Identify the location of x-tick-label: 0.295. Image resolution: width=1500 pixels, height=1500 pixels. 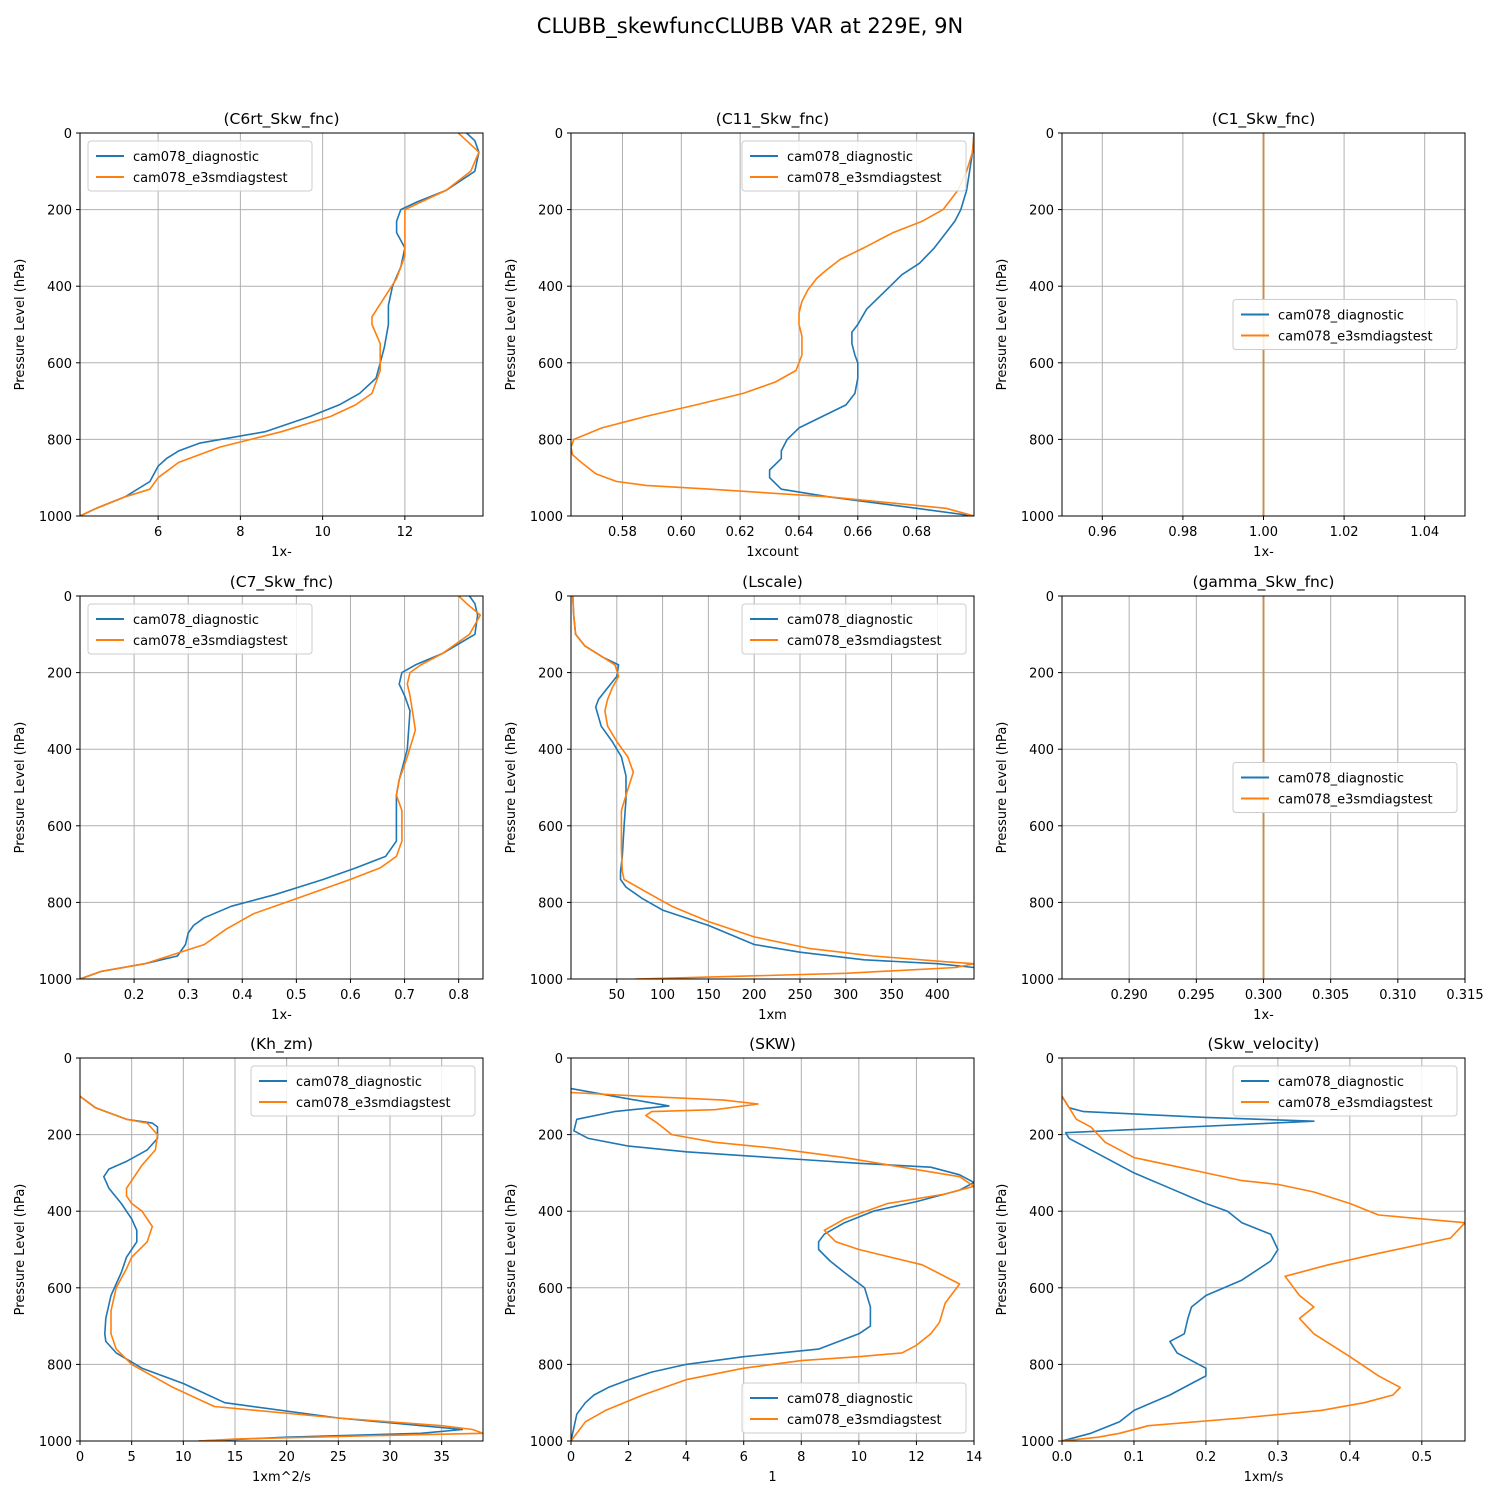
(1196, 995).